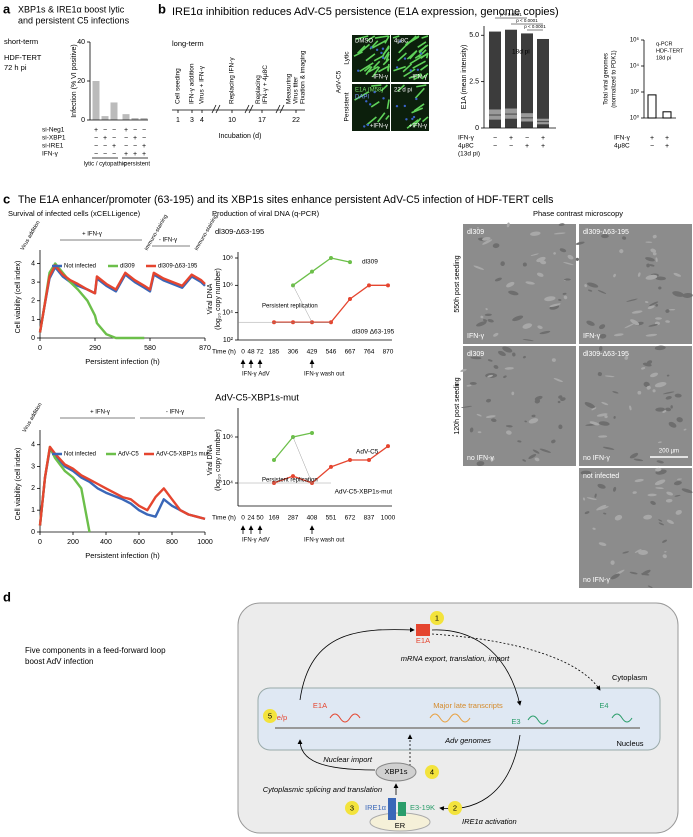 This screenshot has height=837, width=693. Describe the element at coordinates (122, 486) in the screenshot. I see `series-line` at that location.